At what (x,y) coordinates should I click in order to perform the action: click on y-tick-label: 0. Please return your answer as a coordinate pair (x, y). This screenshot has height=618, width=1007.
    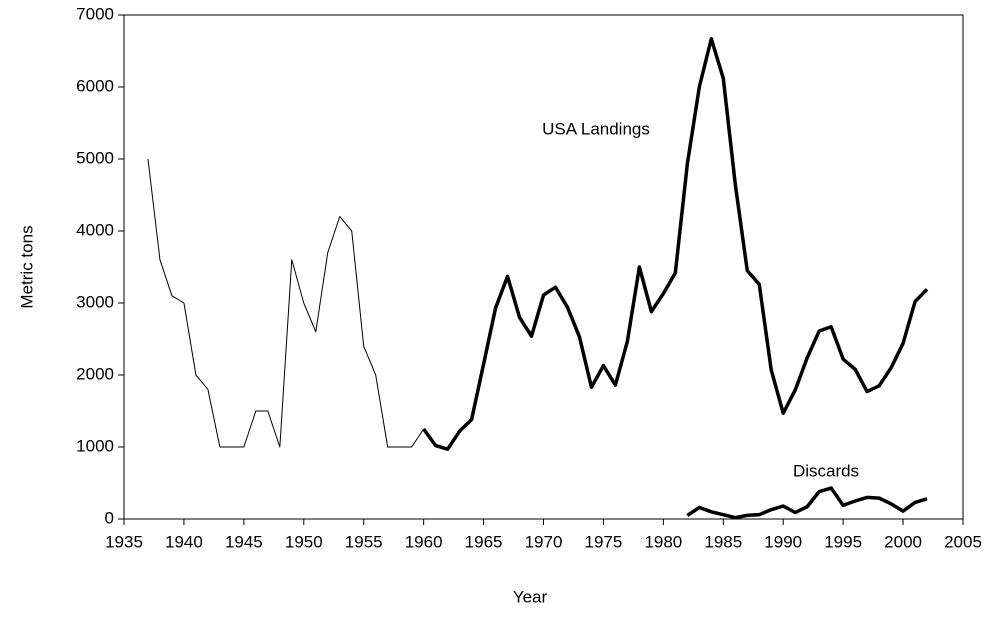
    Looking at the image, I should click on (109, 517).